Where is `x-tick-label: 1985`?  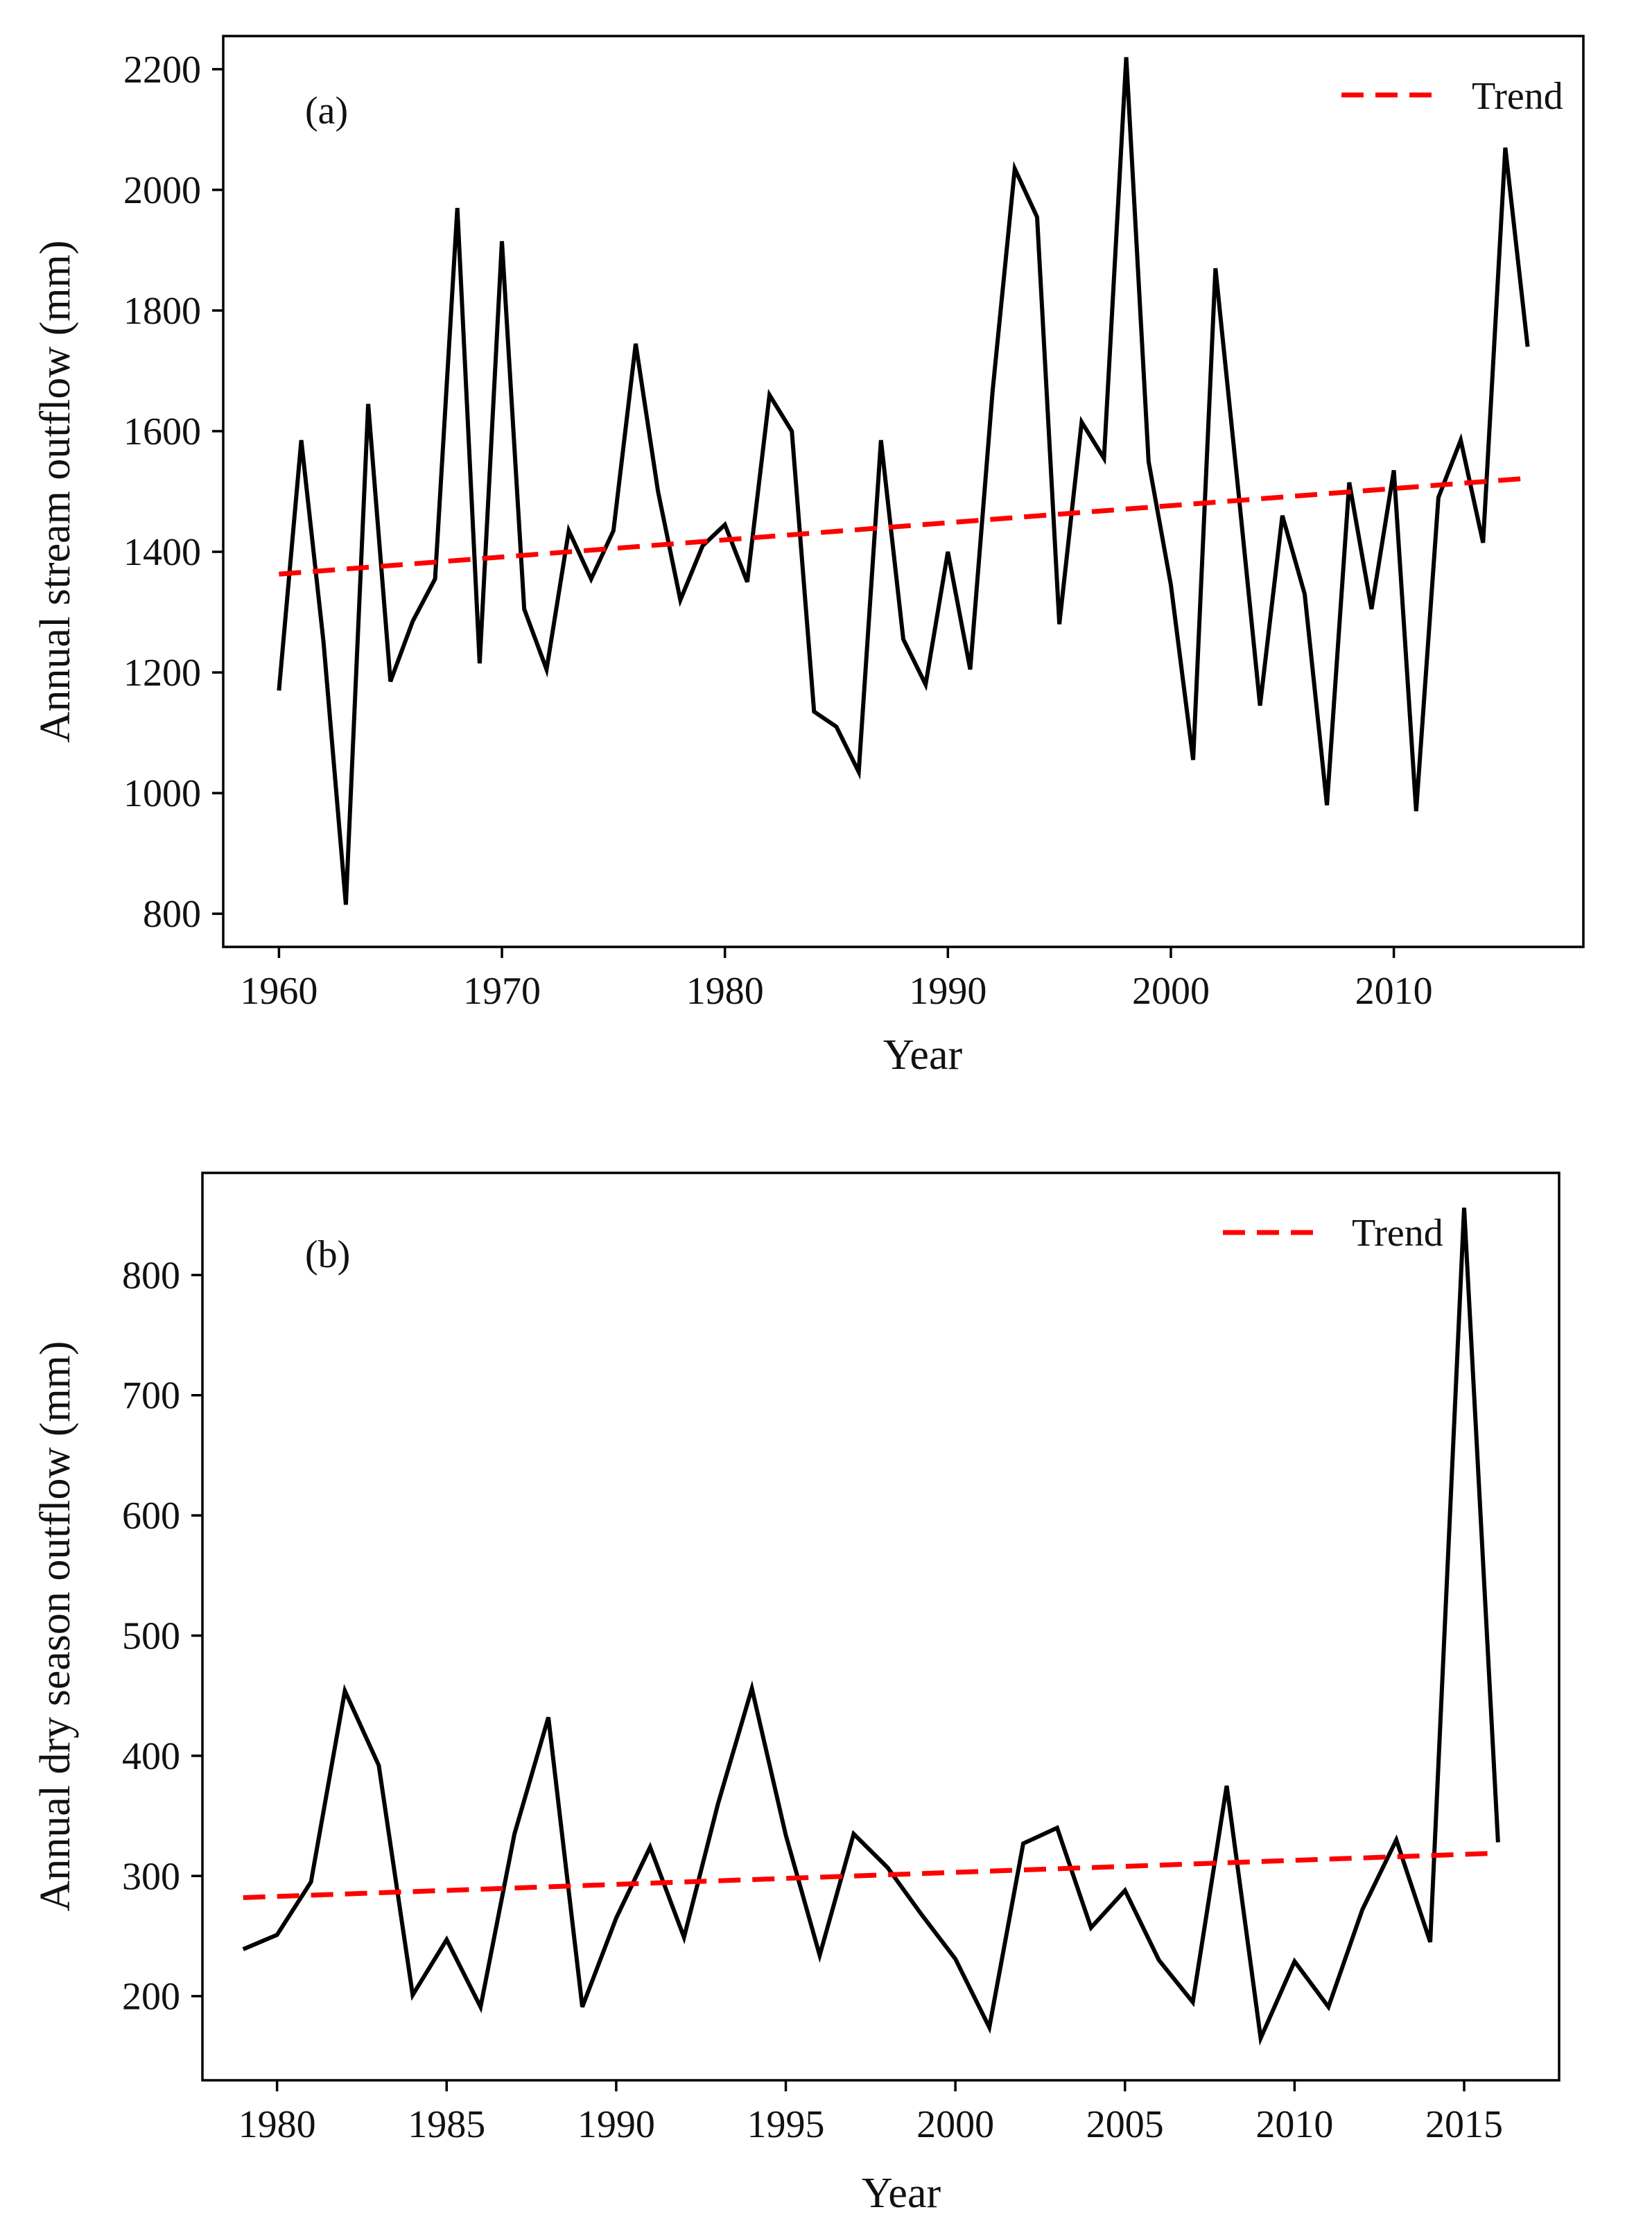
x-tick-label: 1985 is located at coordinates (446, 2124).